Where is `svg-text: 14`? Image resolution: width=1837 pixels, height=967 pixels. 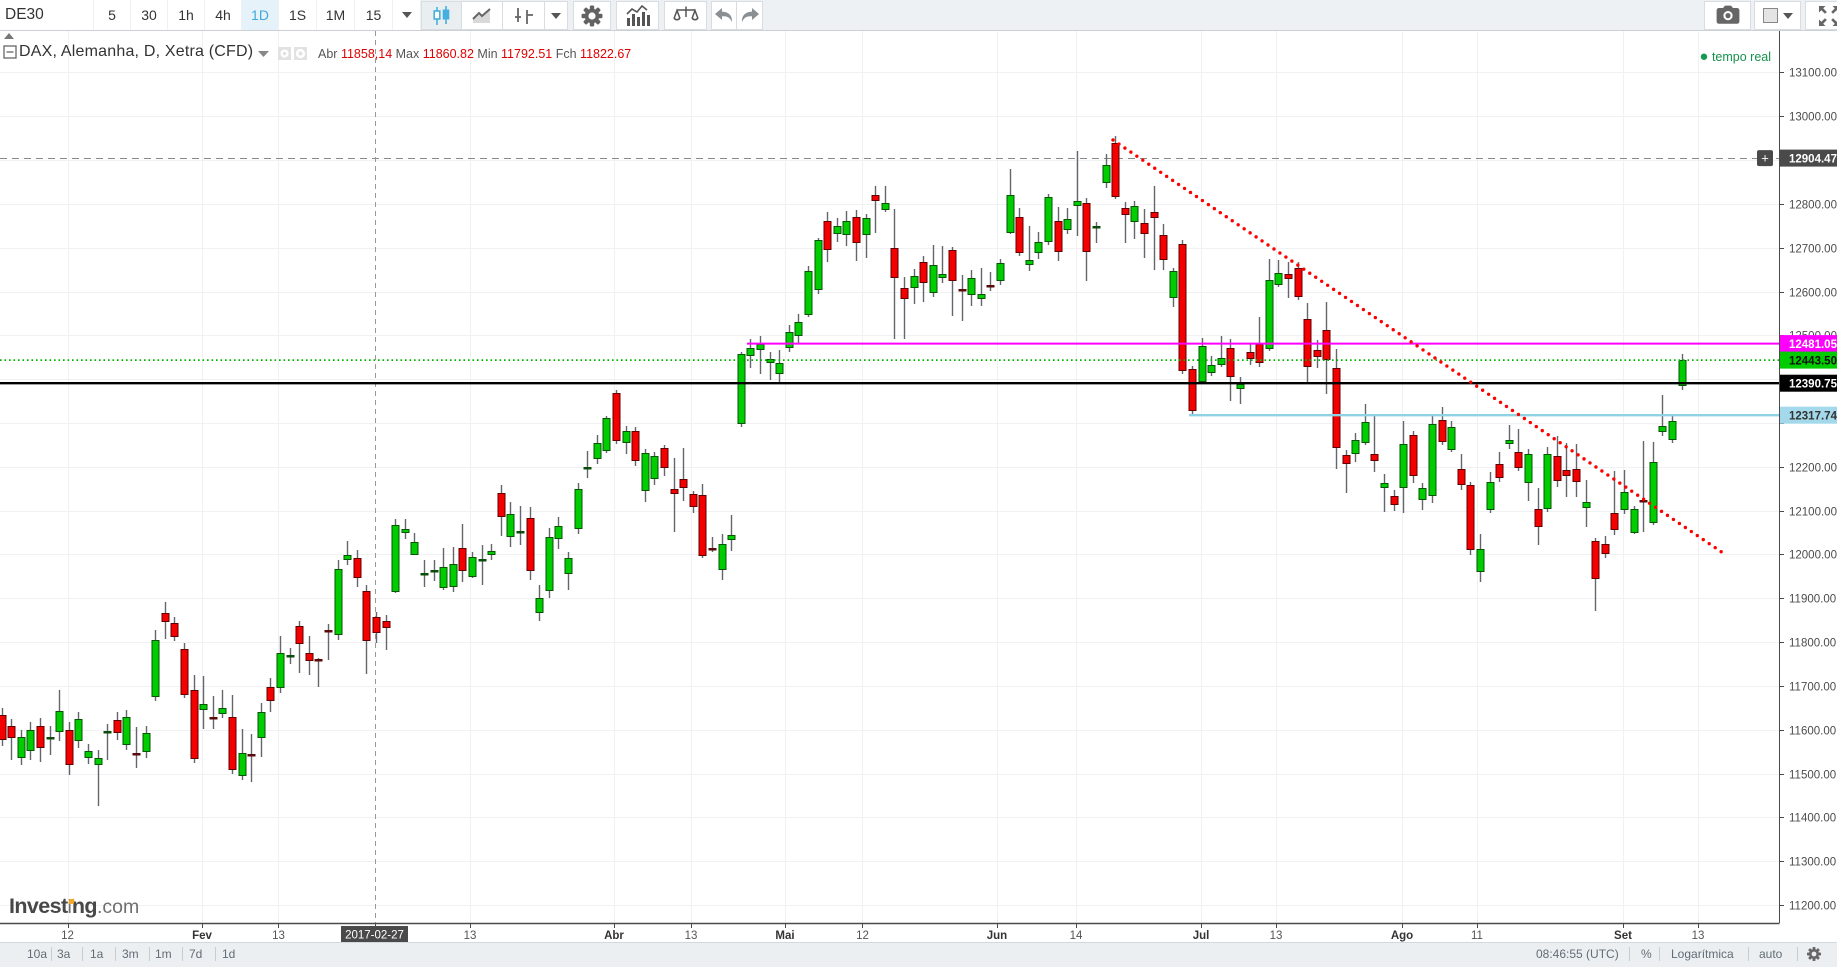
svg-text: 14 is located at coordinates (1076, 936).